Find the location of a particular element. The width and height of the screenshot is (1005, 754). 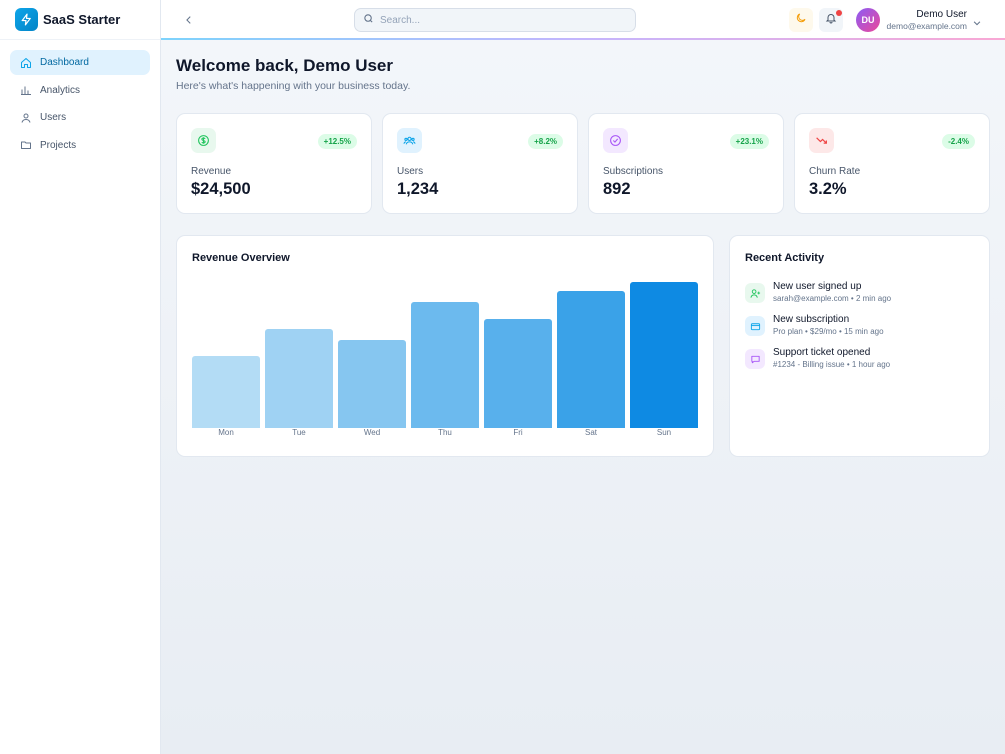

search-box is located at coordinates (495, 20).